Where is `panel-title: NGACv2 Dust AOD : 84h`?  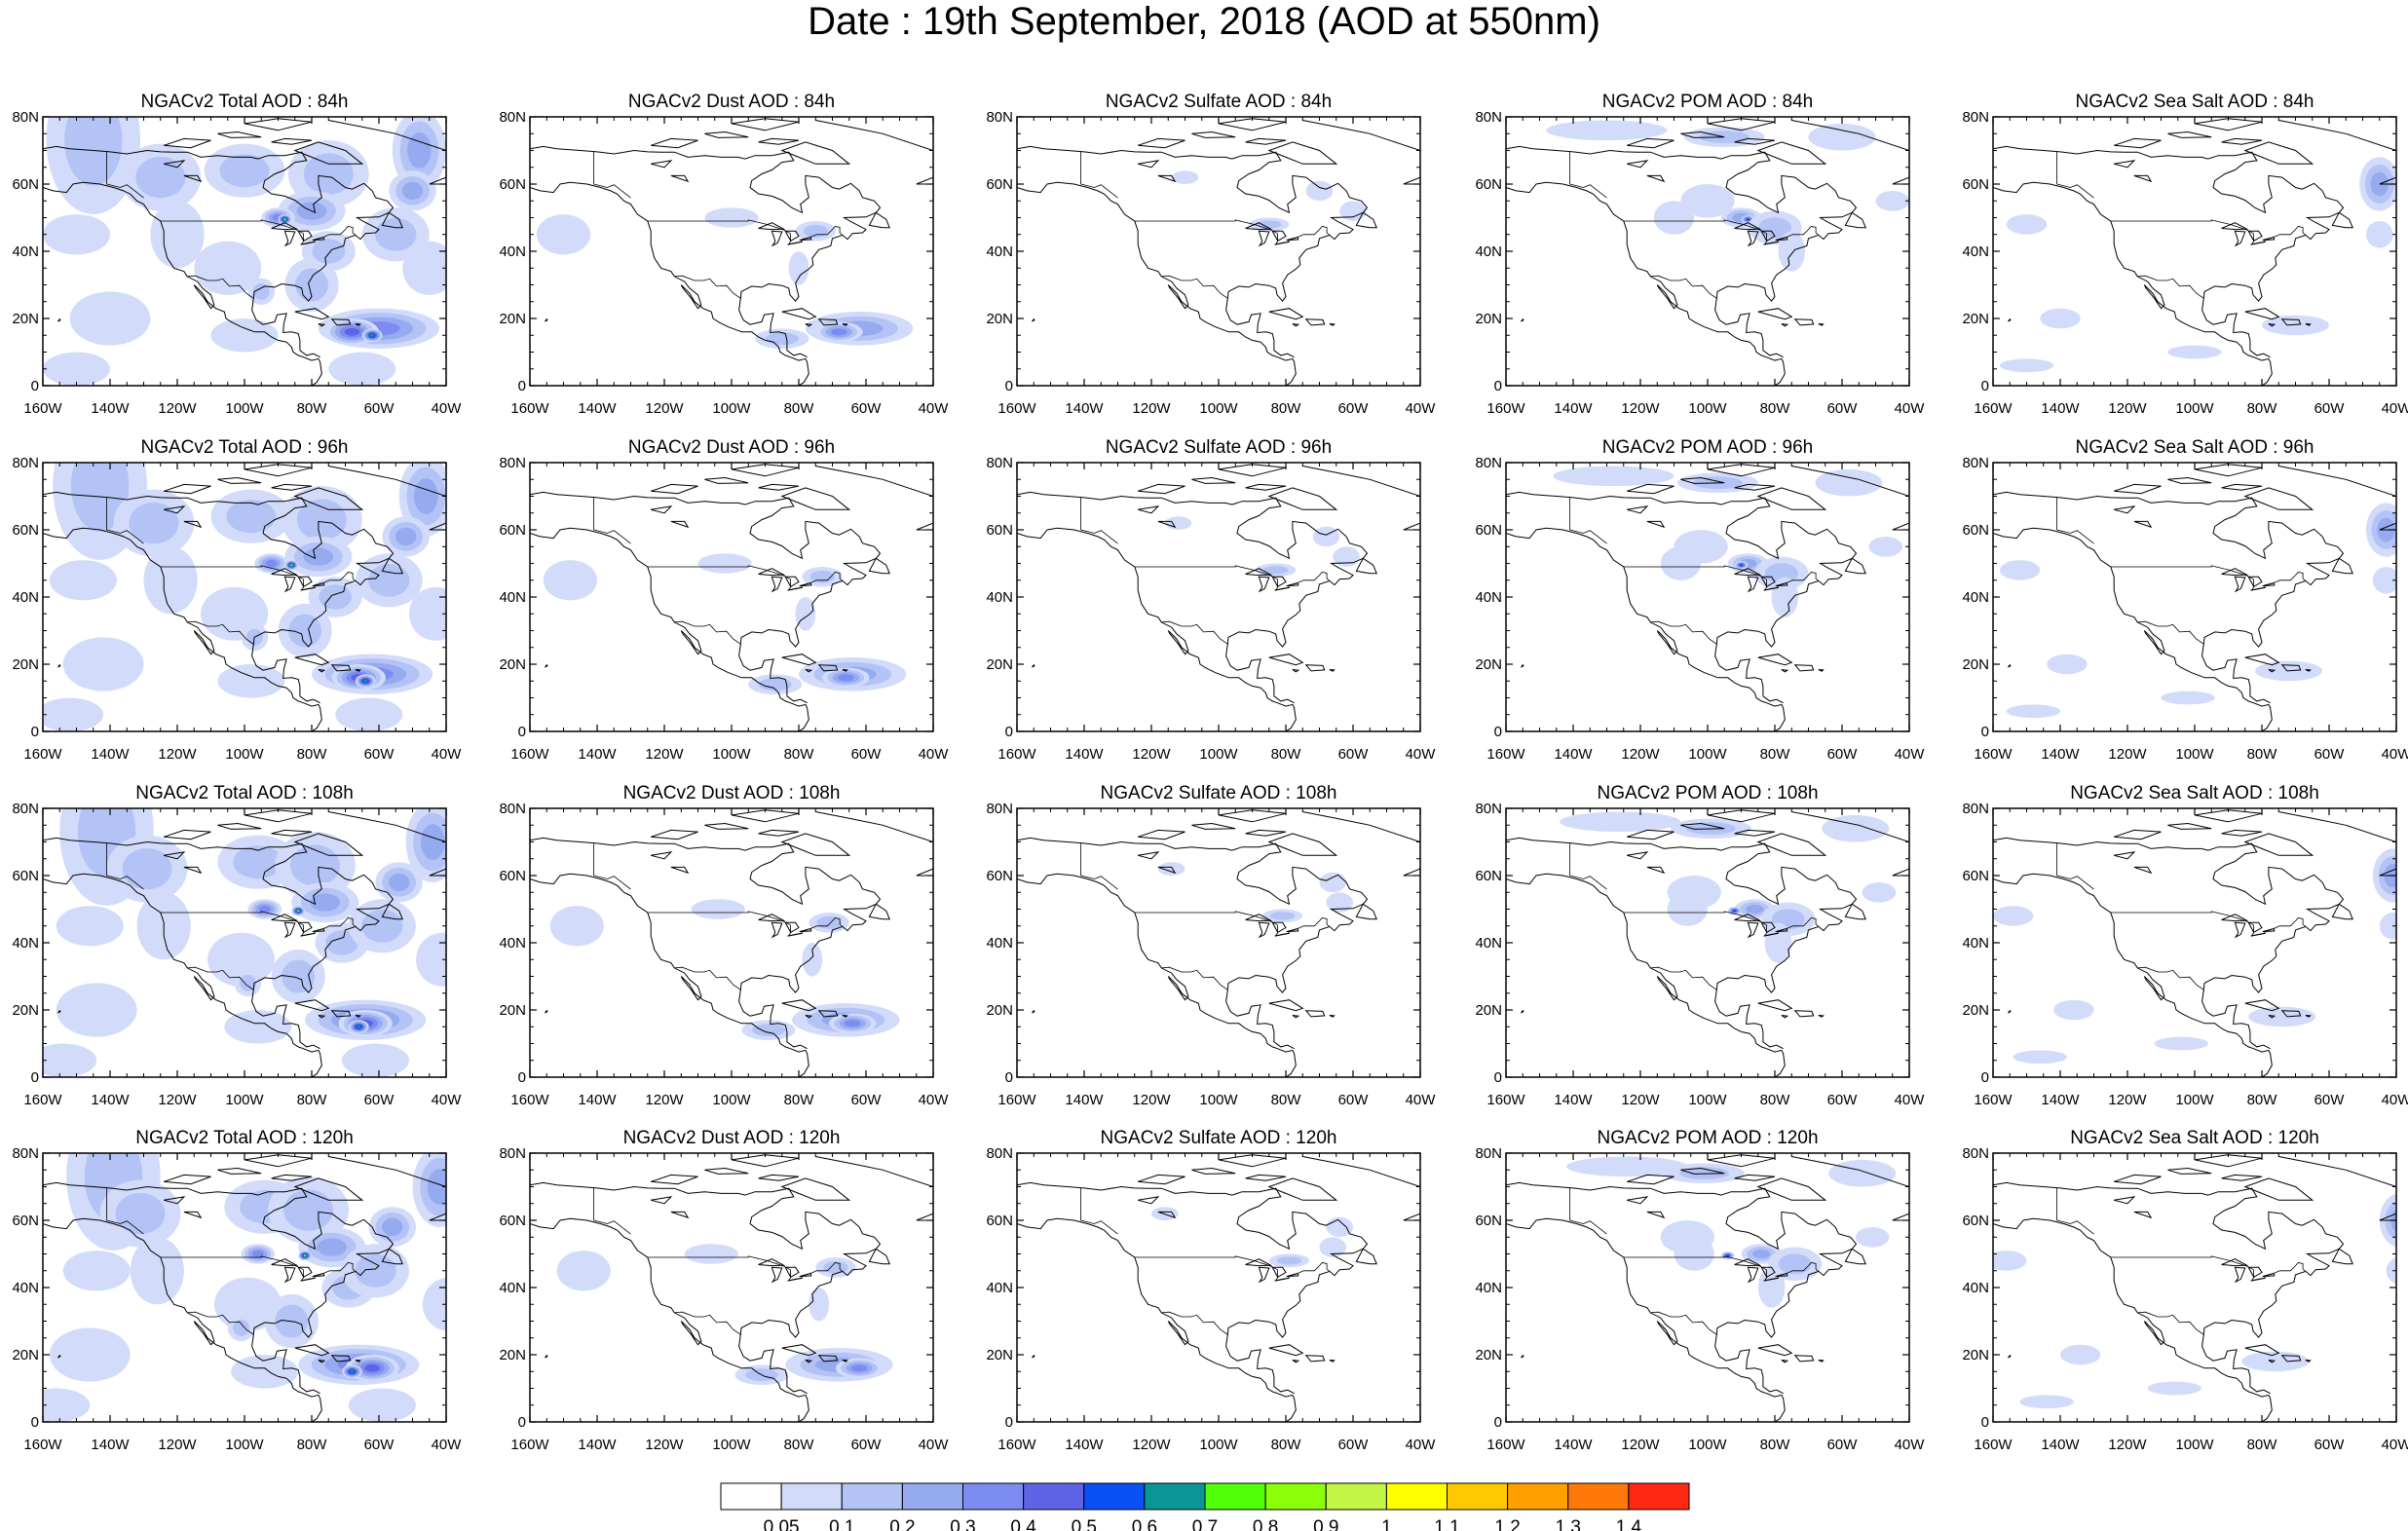 panel-title: NGACv2 Dust AOD : 84h is located at coordinates (731, 102).